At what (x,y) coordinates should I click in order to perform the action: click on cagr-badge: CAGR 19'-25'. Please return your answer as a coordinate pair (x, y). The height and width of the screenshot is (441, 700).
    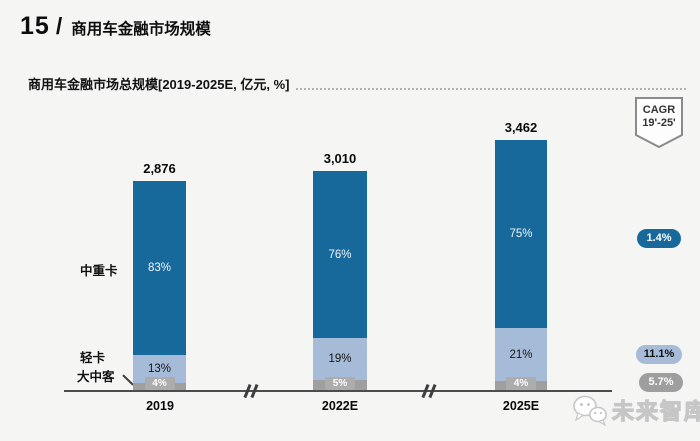
    Looking at the image, I should click on (659, 123).